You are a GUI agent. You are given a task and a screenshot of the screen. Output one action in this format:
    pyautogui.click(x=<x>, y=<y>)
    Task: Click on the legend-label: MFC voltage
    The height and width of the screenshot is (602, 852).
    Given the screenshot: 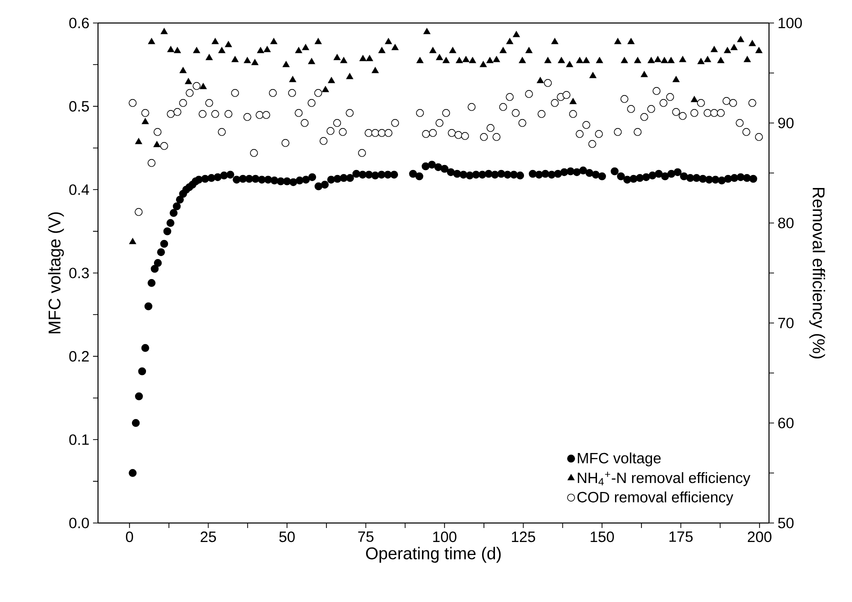 What is the action you would take?
    pyautogui.click(x=619, y=459)
    